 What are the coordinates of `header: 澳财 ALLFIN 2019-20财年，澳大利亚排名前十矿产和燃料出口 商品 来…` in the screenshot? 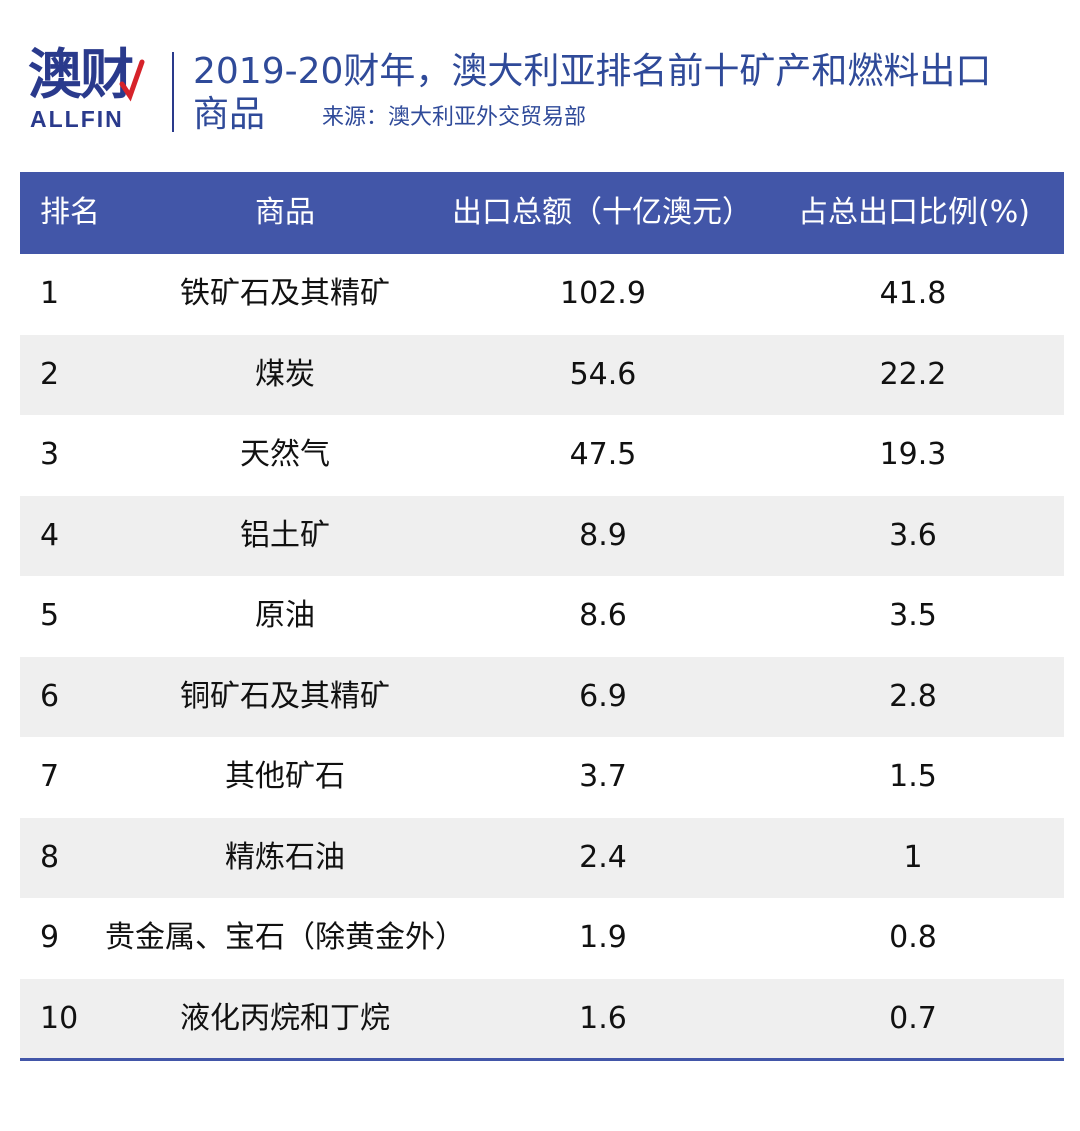 It's located at (540, 75).